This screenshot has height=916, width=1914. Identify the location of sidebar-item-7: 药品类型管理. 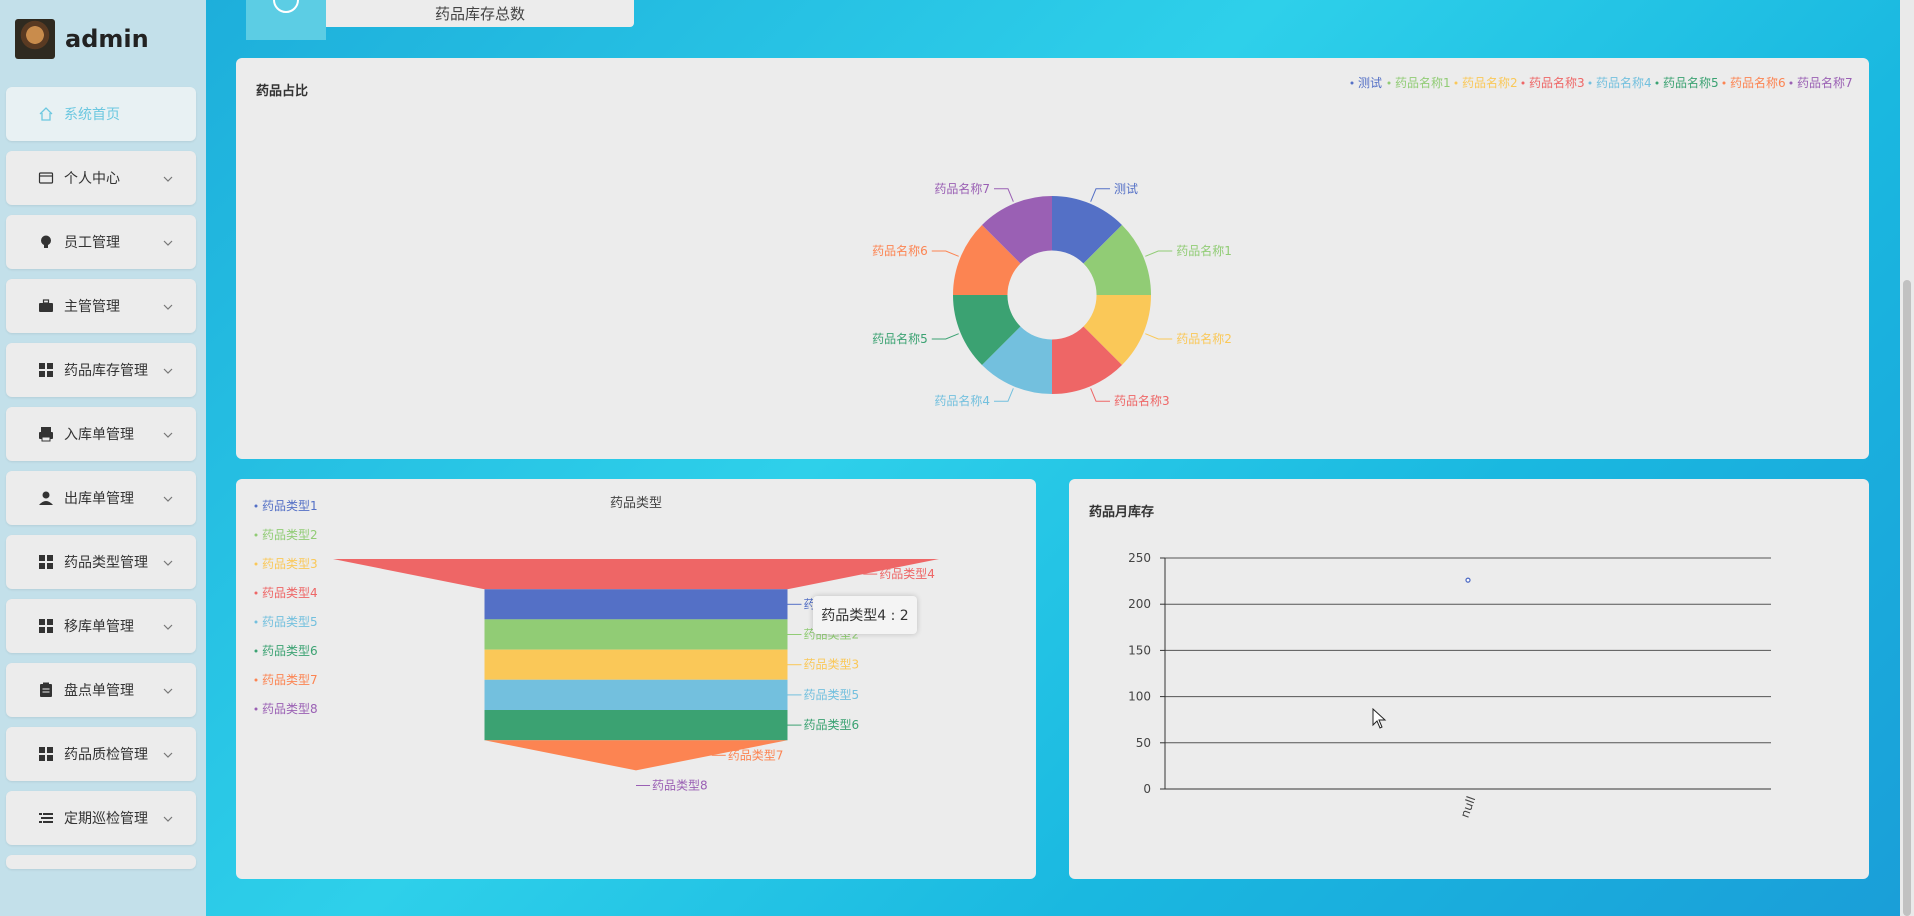
(101, 562).